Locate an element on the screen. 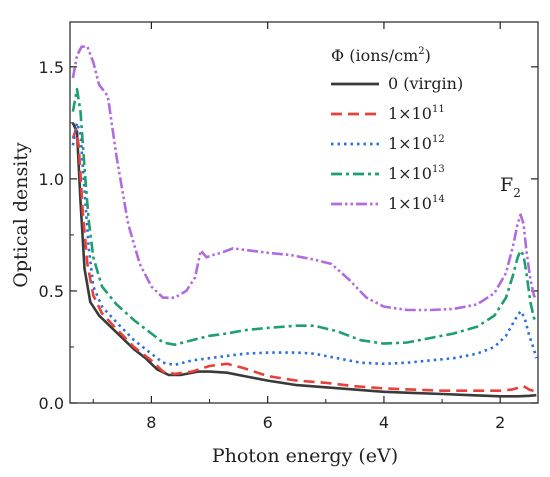  f2-annotation: F2 is located at coordinates (510, 187).